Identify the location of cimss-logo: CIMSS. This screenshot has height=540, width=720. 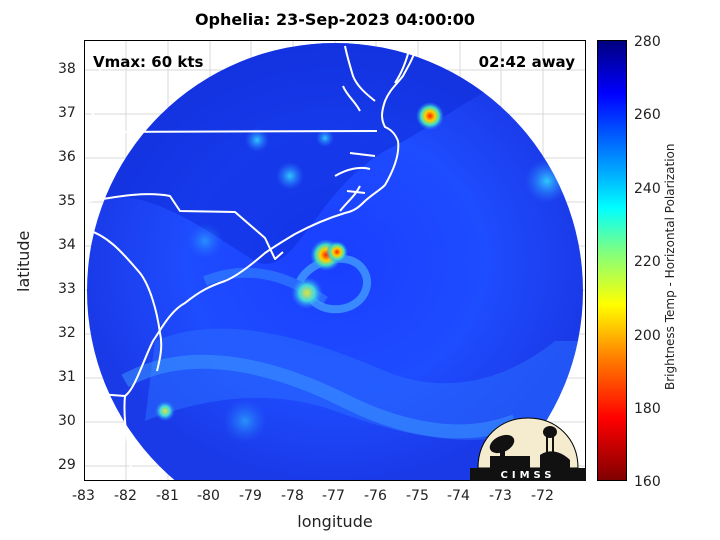
(528, 445).